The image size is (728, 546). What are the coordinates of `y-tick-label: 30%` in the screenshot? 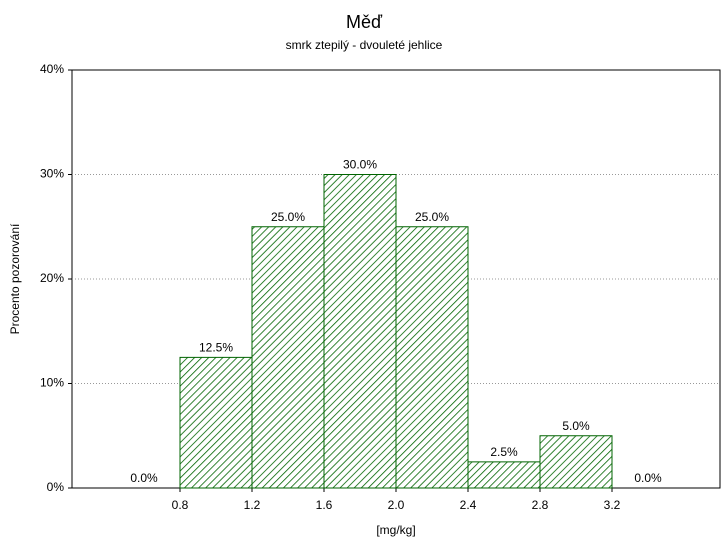 It's located at (52, 174).